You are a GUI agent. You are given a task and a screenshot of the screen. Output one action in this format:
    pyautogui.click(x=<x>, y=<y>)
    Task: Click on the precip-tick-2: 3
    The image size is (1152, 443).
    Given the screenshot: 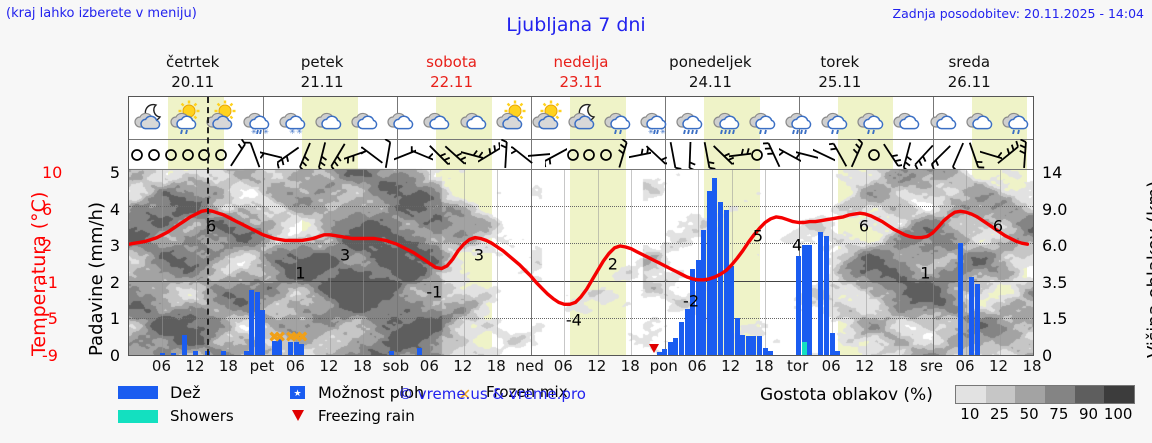 What is the action you would take?
    pyautogui.click(x=114, y=246)
    